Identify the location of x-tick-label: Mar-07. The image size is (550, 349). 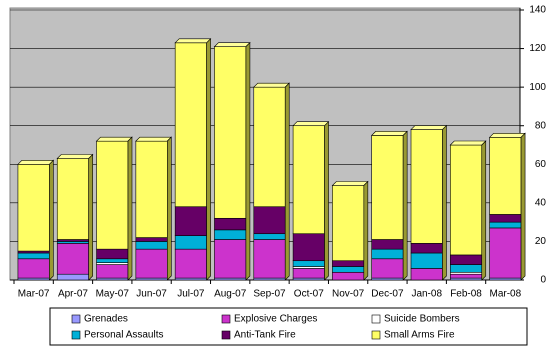
(34, 294).